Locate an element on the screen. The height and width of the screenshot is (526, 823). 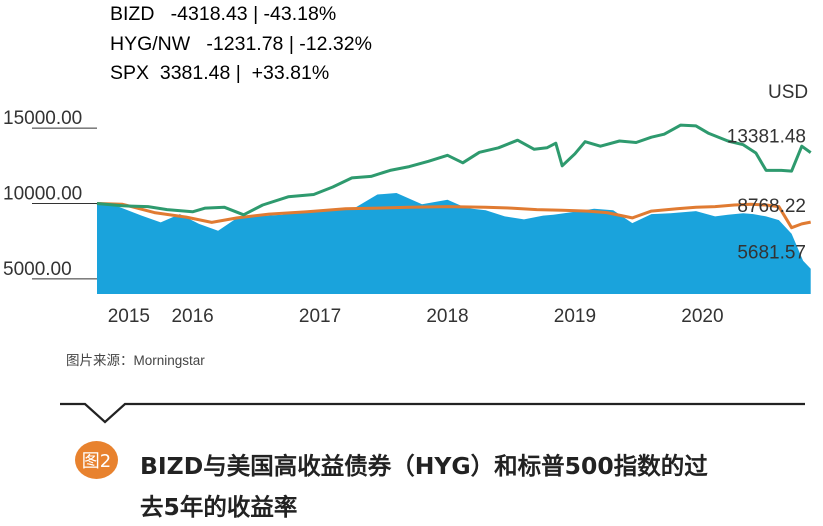
x-tick-label: 2020 is located at coordinates (702, 316).